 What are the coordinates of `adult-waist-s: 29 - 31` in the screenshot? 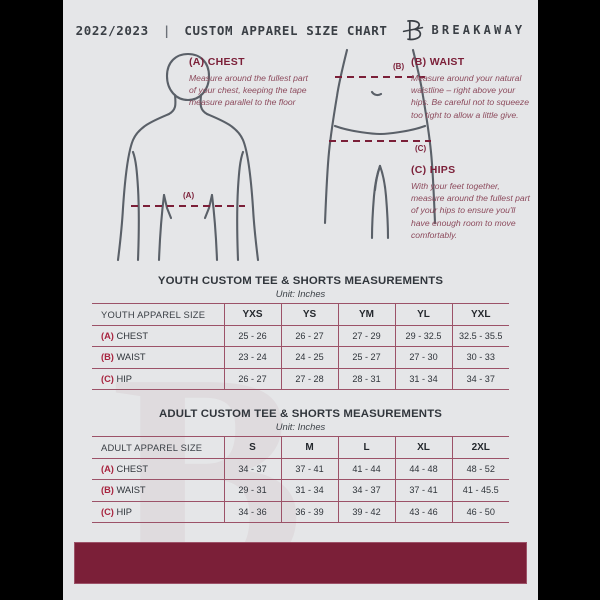 It's located at (252, 490).